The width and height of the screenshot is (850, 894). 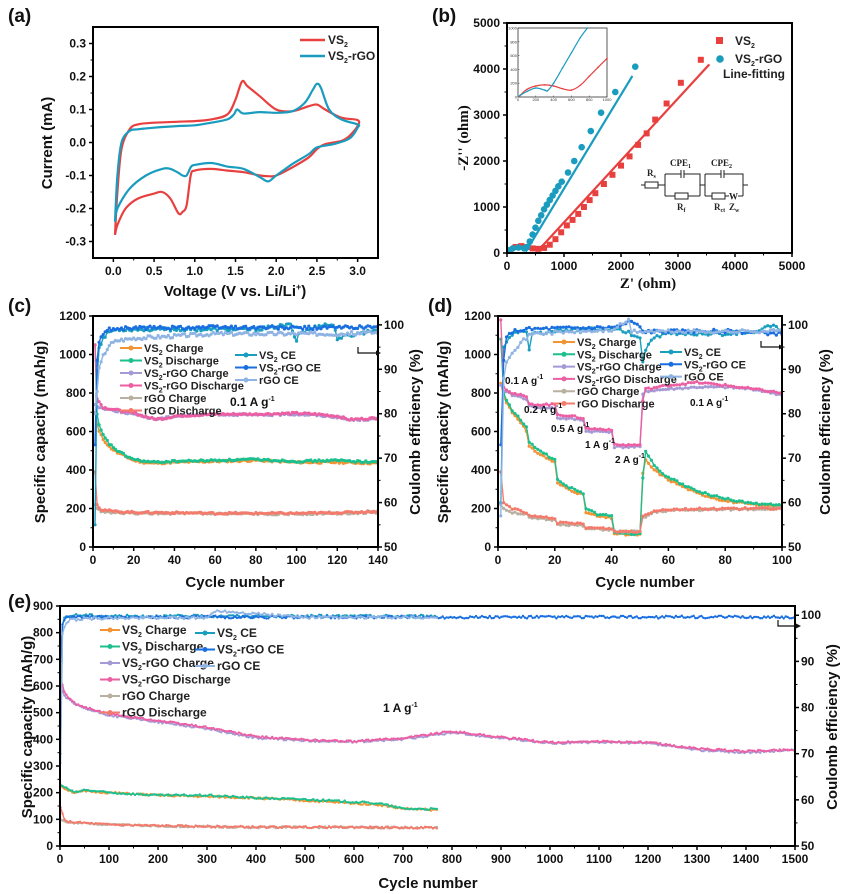 What do you see at coordinates (614, 356) in the screenshot?
I see `legend-label: VS2​ Discharge` at bounding box center [614, 356].